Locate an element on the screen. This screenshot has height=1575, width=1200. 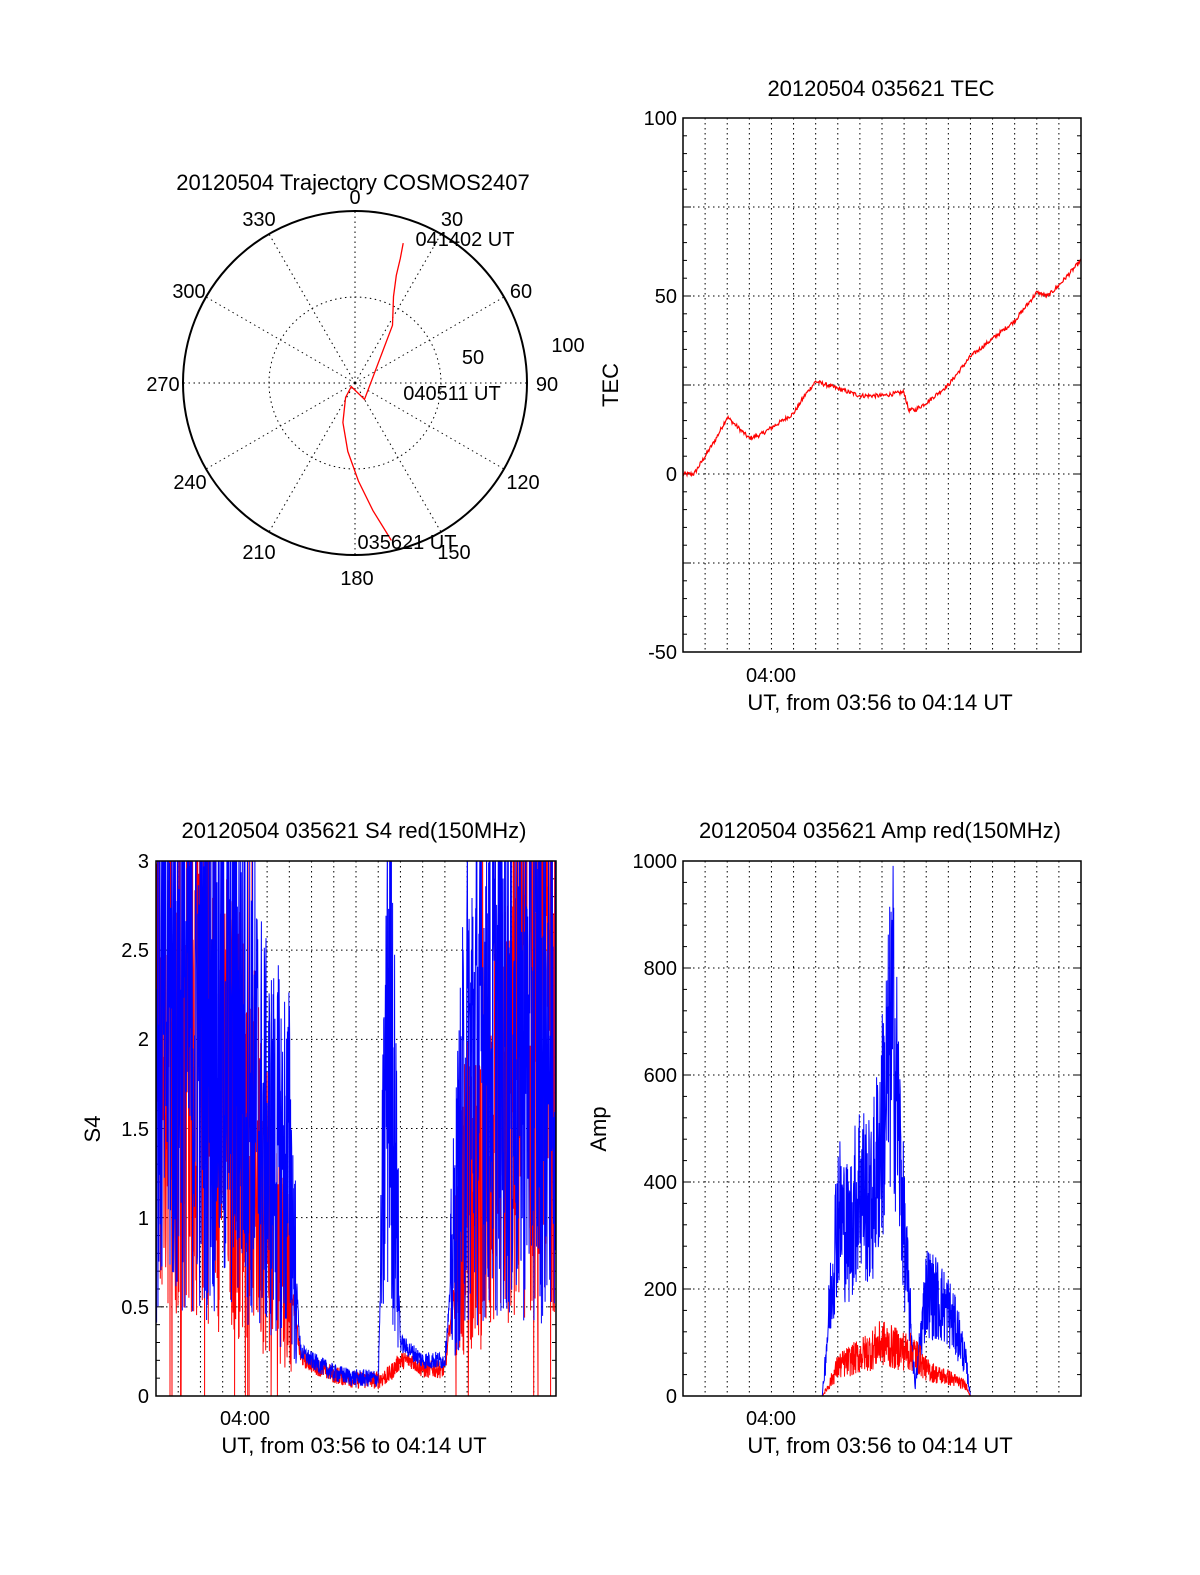
trajectory-grid is located at coordinates (355, 383).